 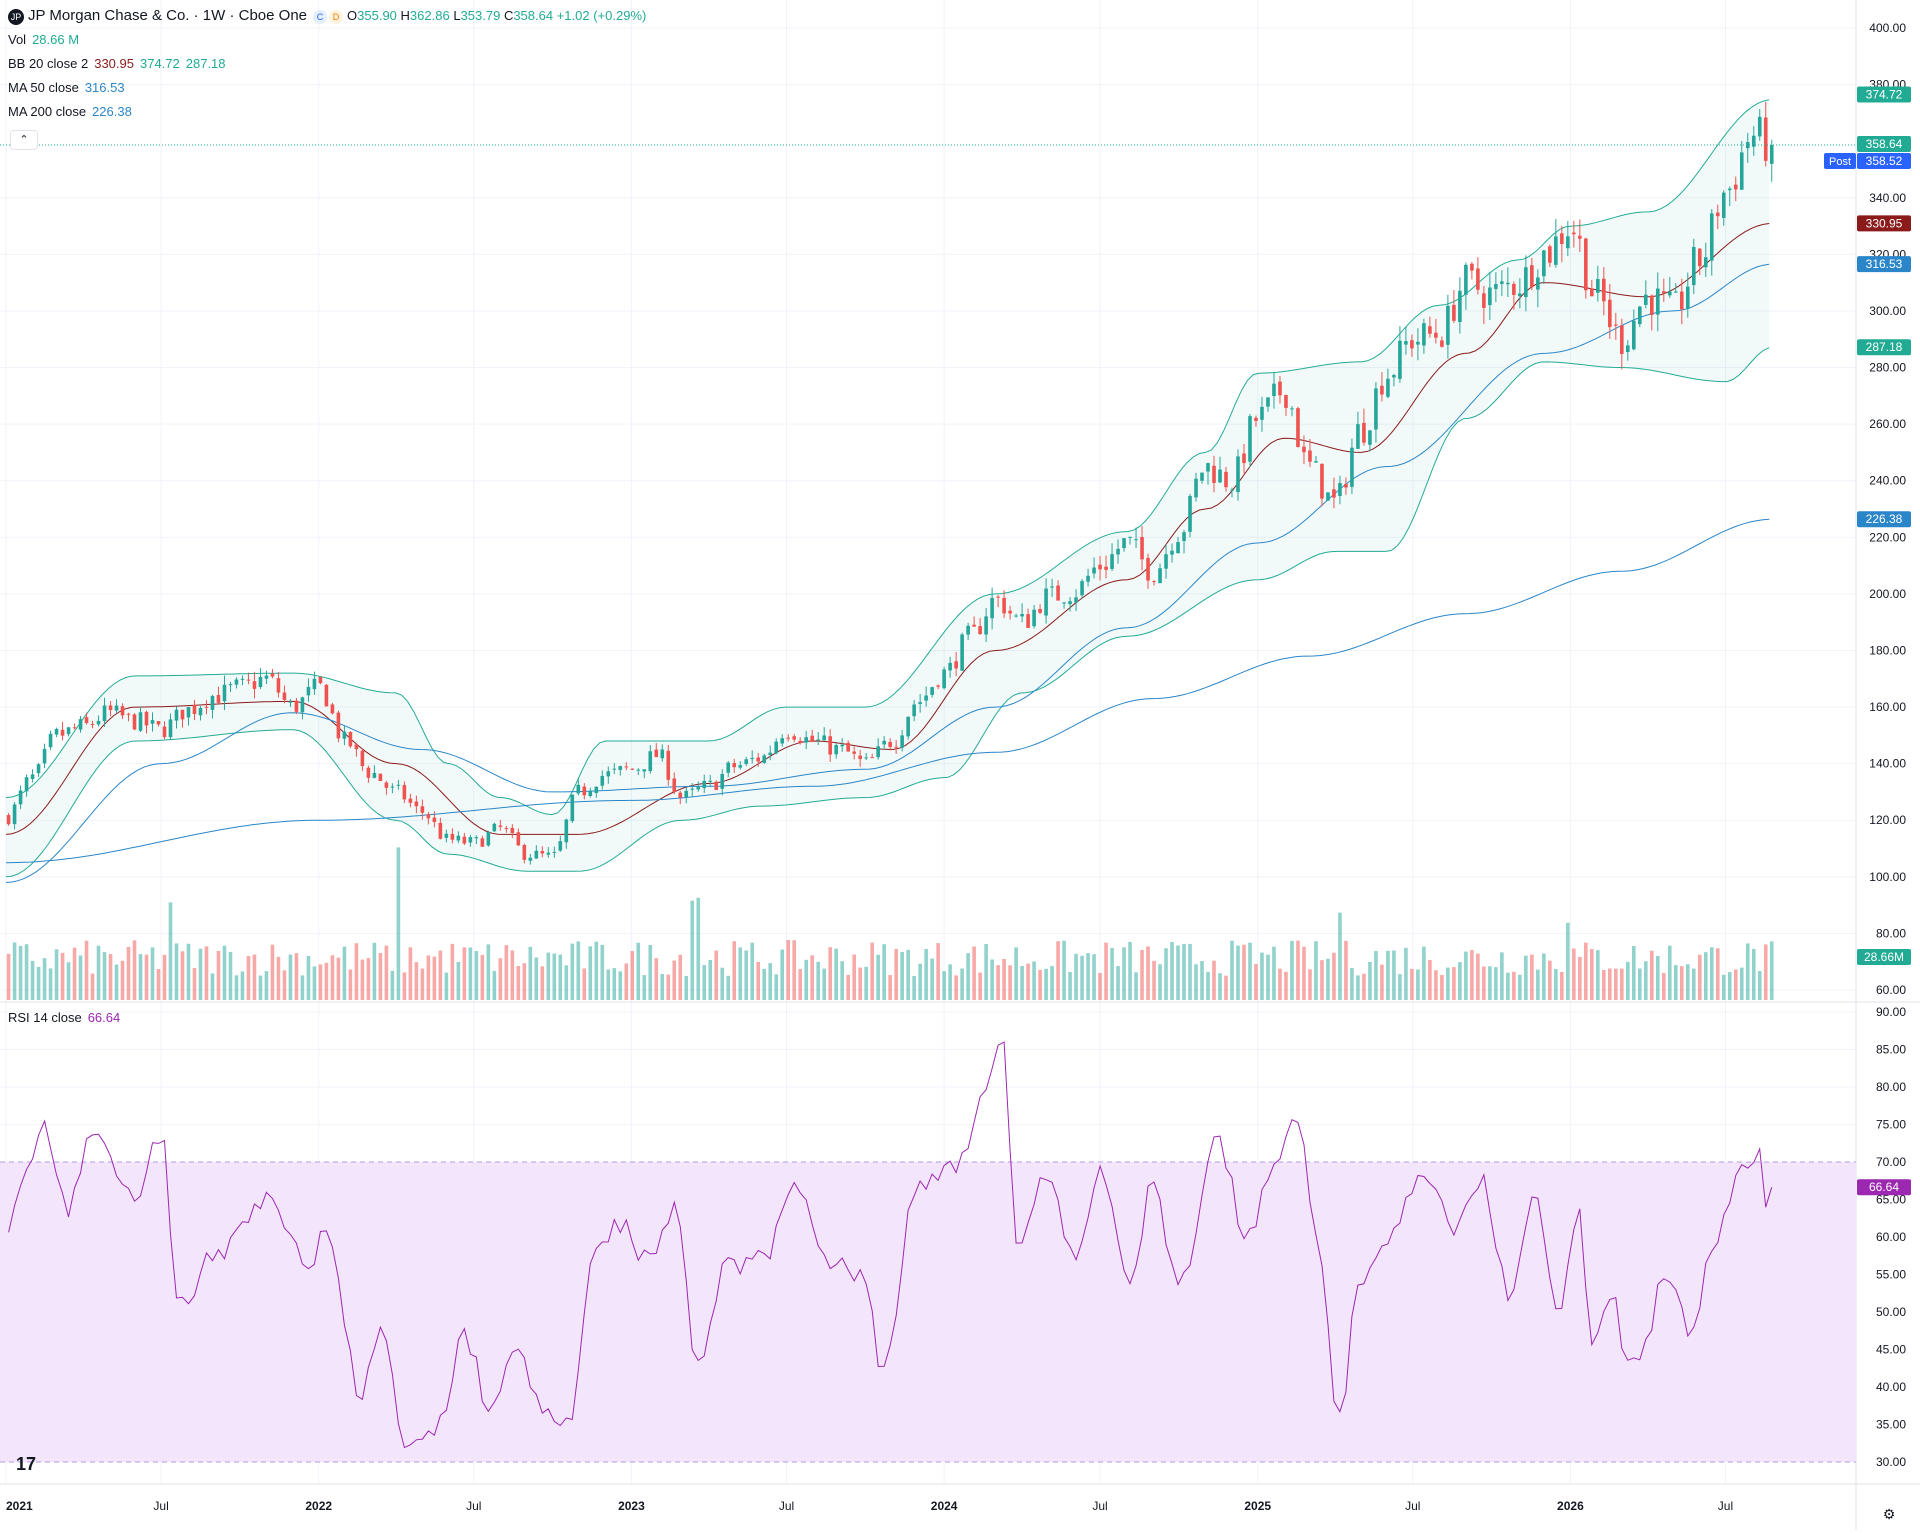 What do you see at coordinates (45, 1017) in the screenshot?
I see `rsi-label: RSI 14 close` at bounding box center [45, 1017].